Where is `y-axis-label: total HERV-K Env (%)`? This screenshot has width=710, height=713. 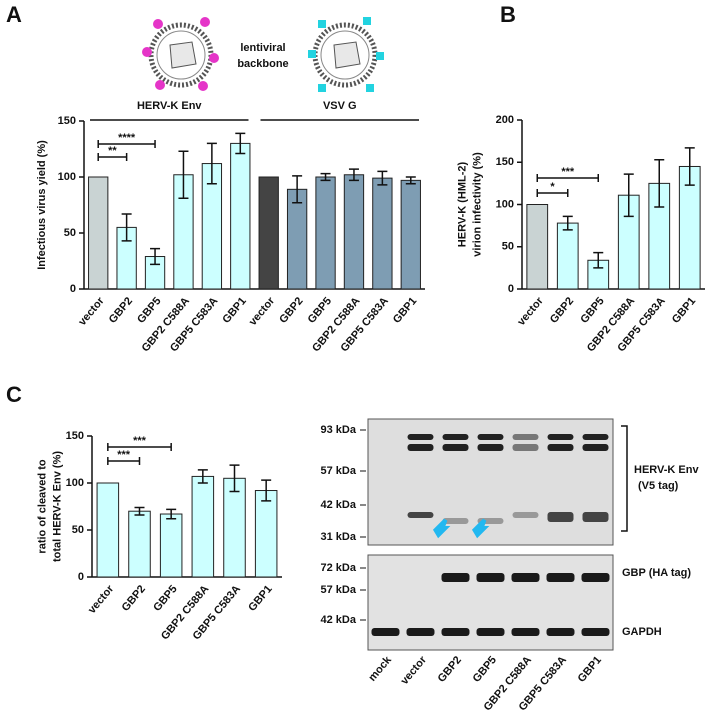 y-axis-label: total HERV-K Env (%) is located at coordinates (57, 506).